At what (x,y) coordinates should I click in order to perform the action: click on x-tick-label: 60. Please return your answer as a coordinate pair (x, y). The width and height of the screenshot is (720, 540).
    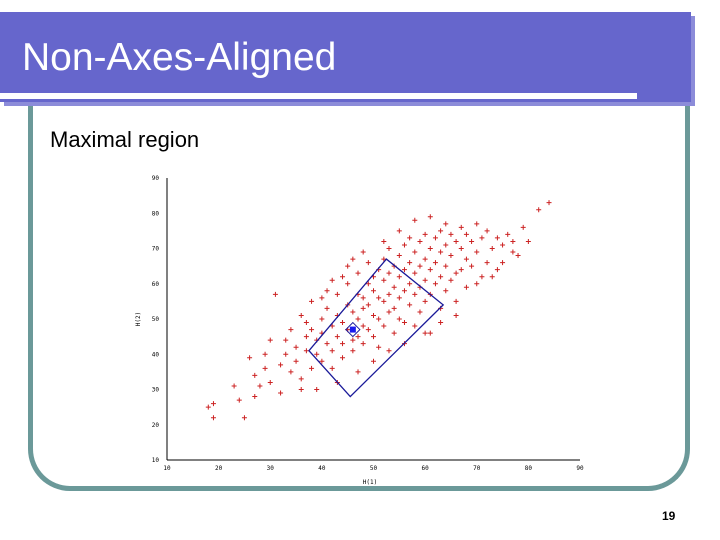
    Looking at the image, I should click on (426, 468).